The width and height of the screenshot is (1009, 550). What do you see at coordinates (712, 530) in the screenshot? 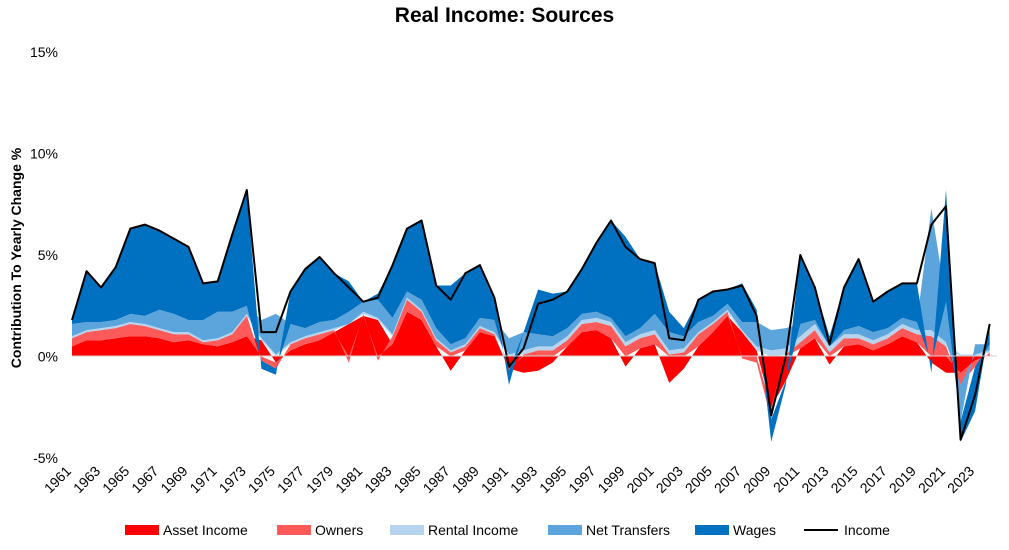
I see `legend-swatch-wages` at bounding box center [712, 530].